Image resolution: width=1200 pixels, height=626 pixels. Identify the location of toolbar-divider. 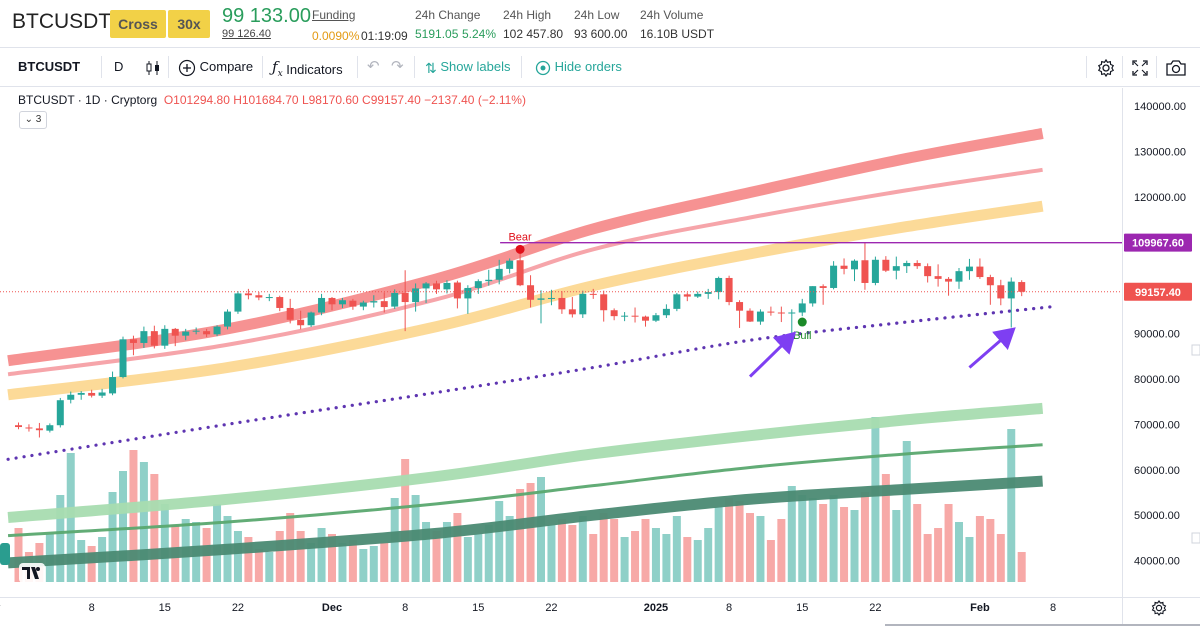
(1086, 67).